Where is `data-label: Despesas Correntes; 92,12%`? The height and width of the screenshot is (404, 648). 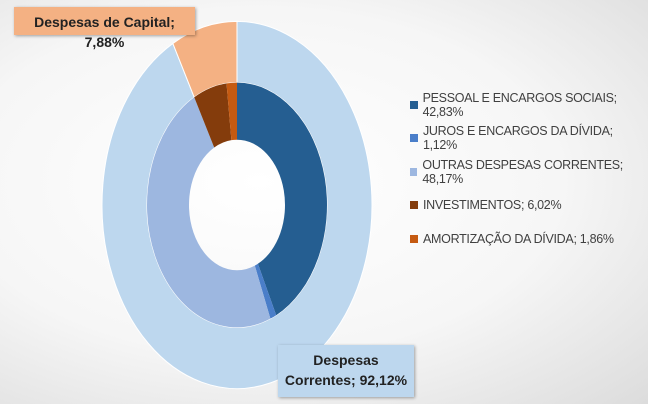 data-label: Despesas Correntes; 92,12% is located at coordinates (346, 371).